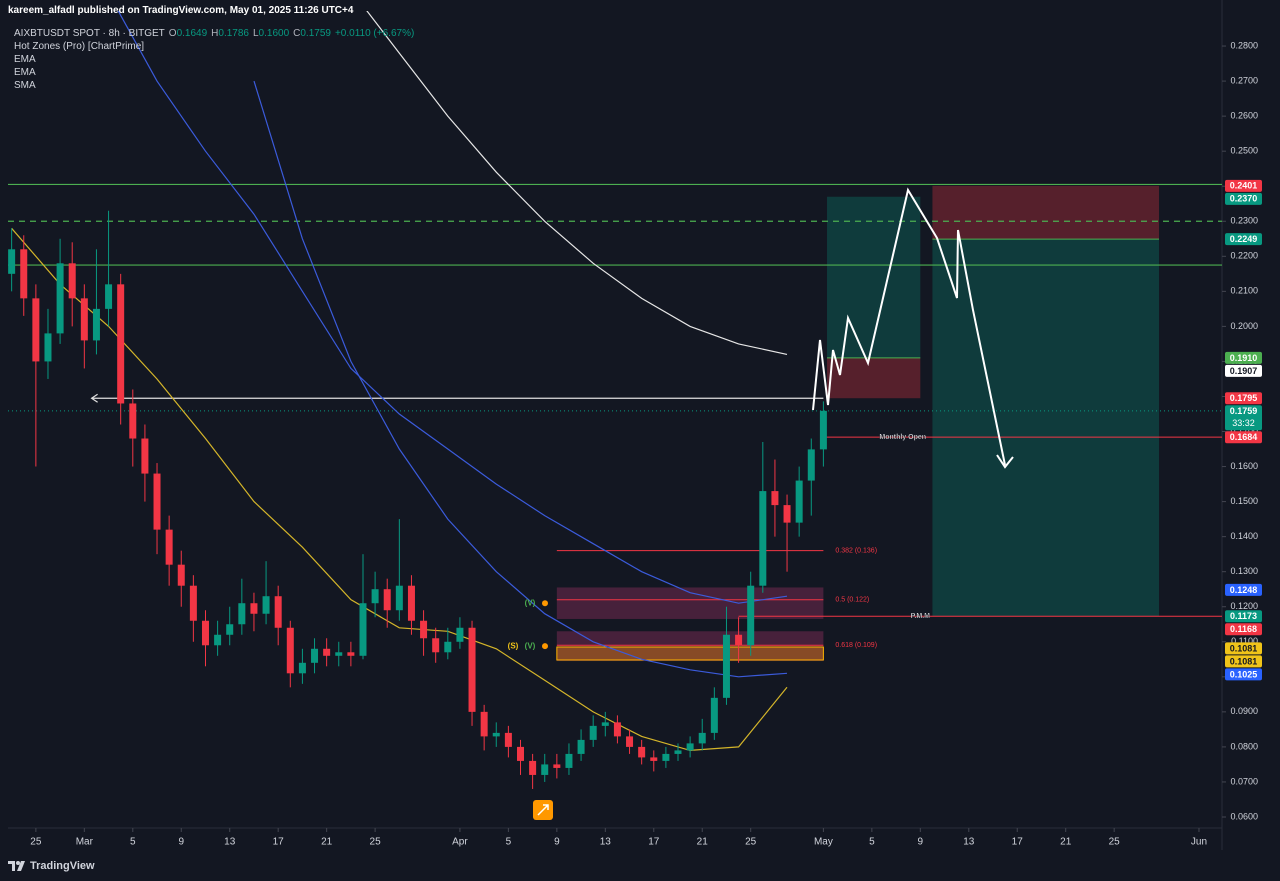 The image size is (1280, 881). What do you see at coordinates (1244, 641) in the screenshot?
I see `y-tick-label: 0.1100` at bounding box center [1244, 641].